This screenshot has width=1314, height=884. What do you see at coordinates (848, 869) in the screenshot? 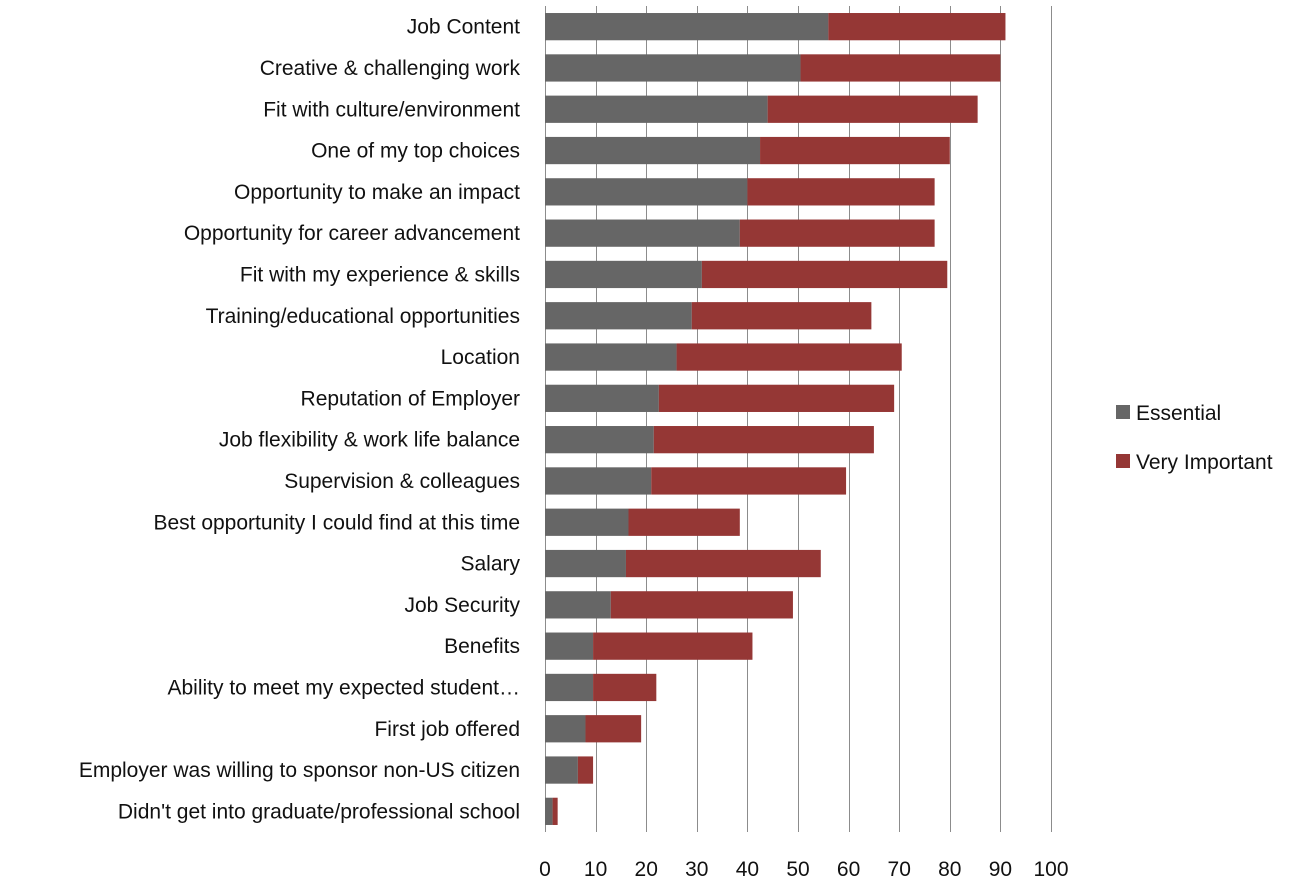
I see `x-tick-label: 60` at bounding box center [848, 869].